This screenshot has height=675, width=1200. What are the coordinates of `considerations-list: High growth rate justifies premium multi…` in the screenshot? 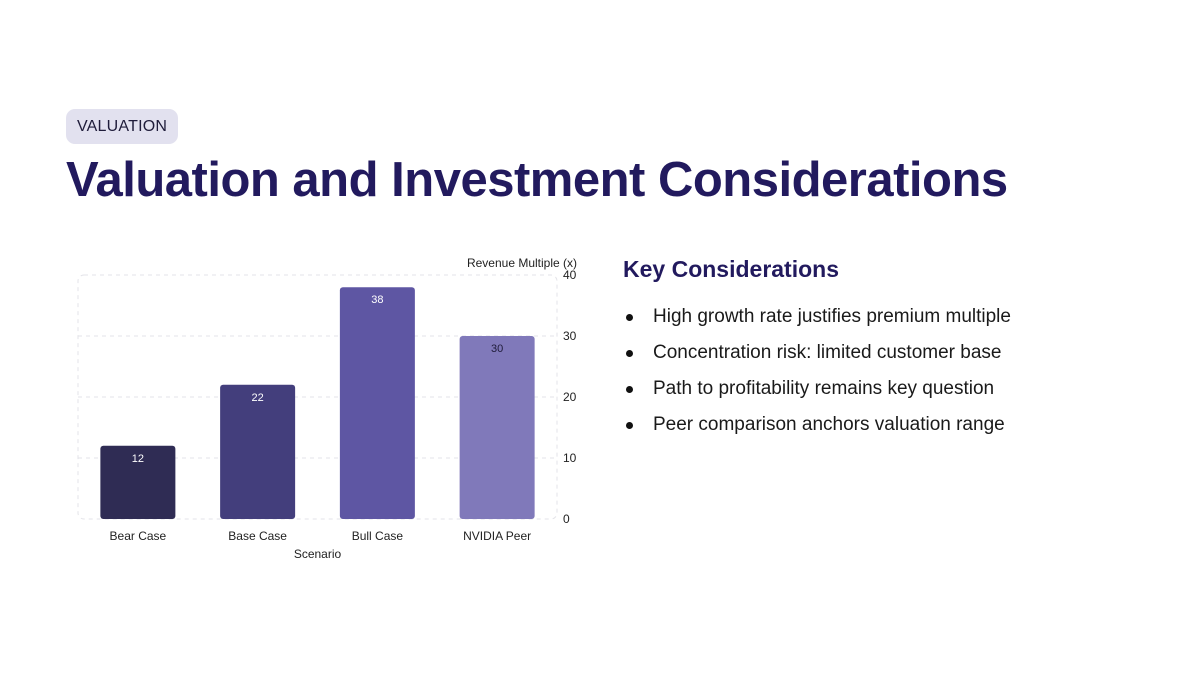 It's located at (893, 371).